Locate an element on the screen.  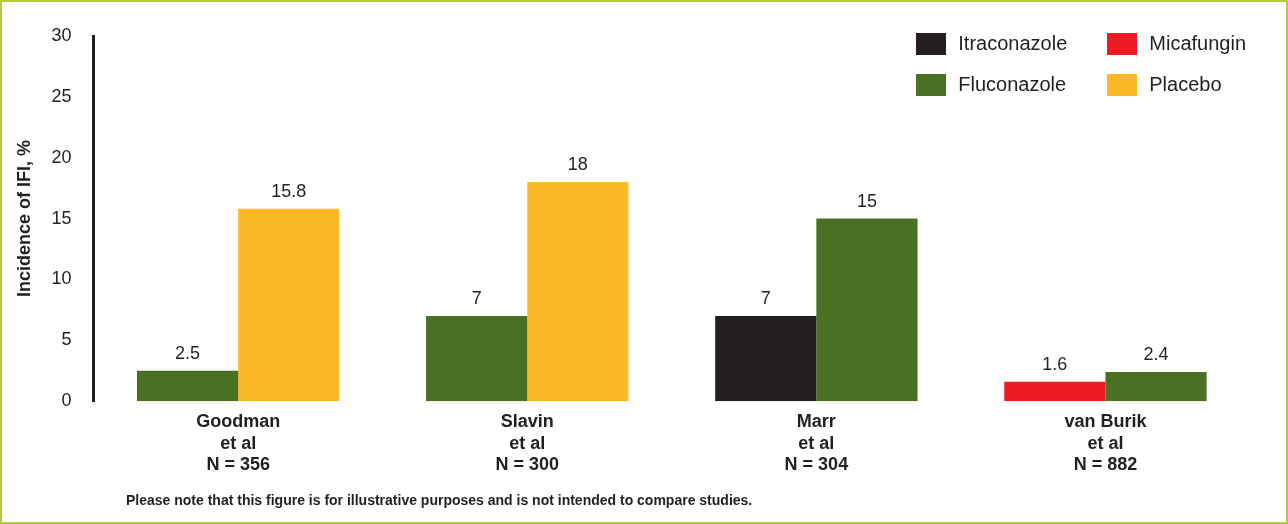
y-tick-label: 20 is located at coordinates (61, 156).